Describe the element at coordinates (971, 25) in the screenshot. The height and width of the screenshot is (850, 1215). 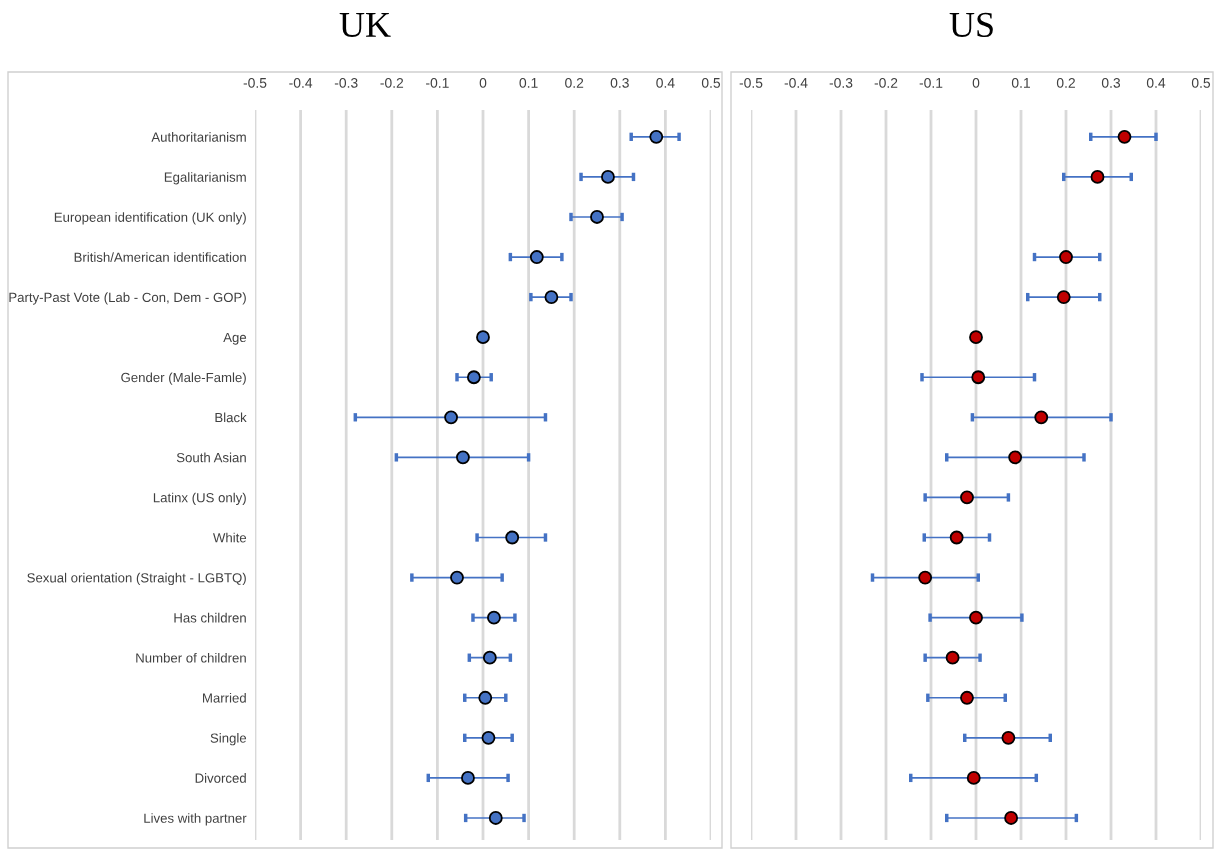
I see `chart-title: US` at that location.